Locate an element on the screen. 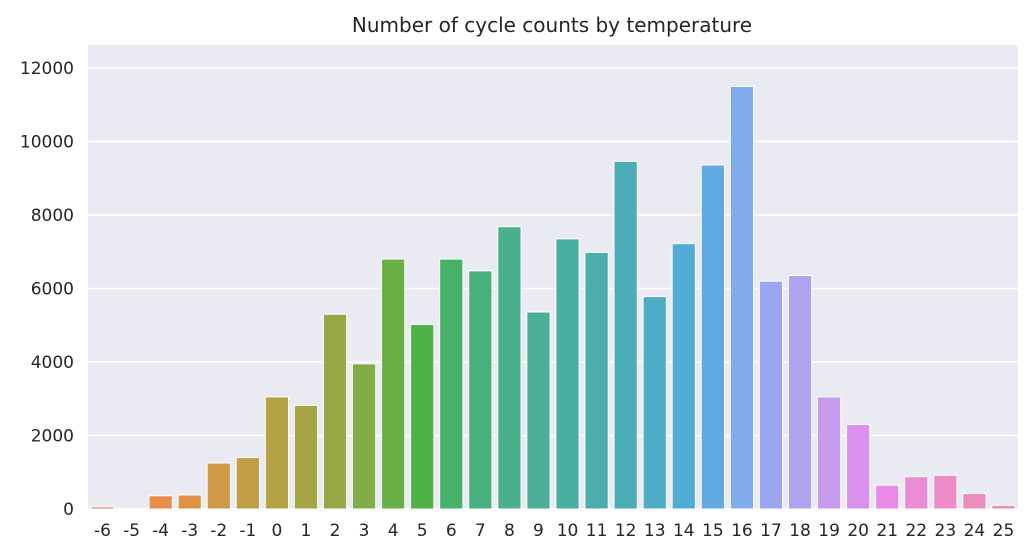 The height and width of the screenshot is (556, 1032). x-tick-label: 5 is located at coordinates (422, 531).